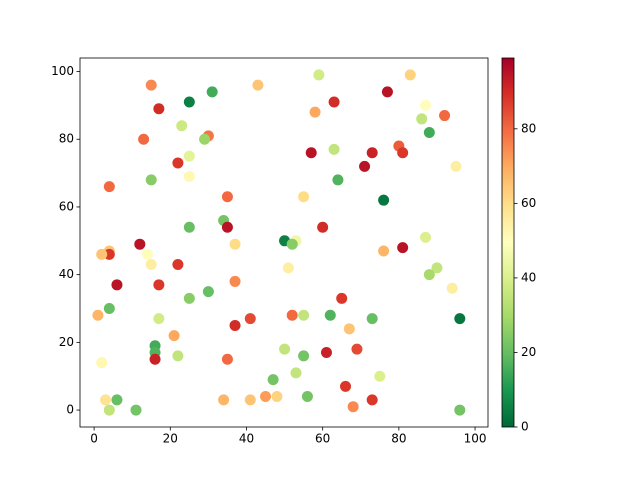 The width and height of the screenshot is (640, 480). I want to click on colorbar-tick-label: 40, so click(528, 277).